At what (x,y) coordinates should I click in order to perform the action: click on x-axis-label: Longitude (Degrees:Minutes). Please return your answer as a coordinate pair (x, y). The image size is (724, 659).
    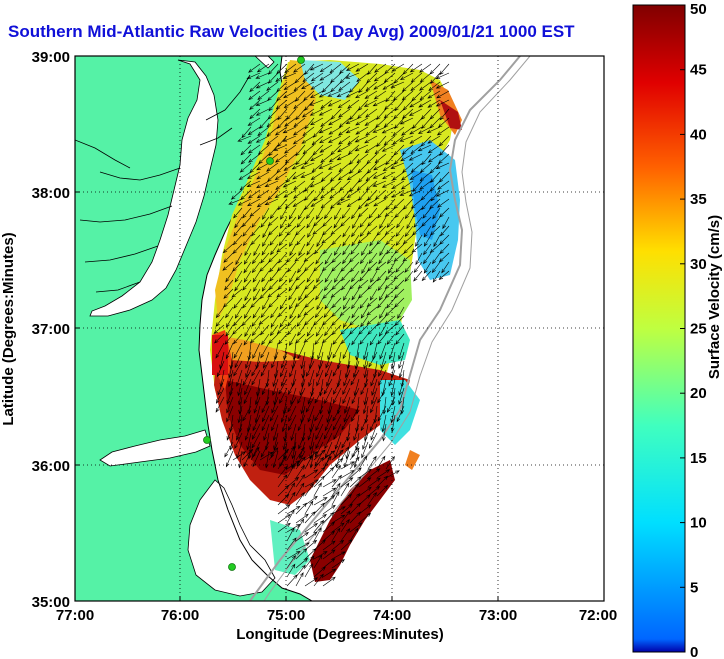
    Looking at the image, I should click on (340, 634).